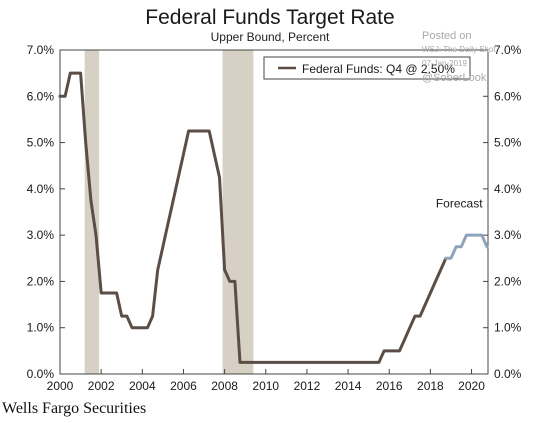  Describe the element at coordinates (74, 408) in the screenshot. I see `source-credit: Wells Fargo Securities` at that location.